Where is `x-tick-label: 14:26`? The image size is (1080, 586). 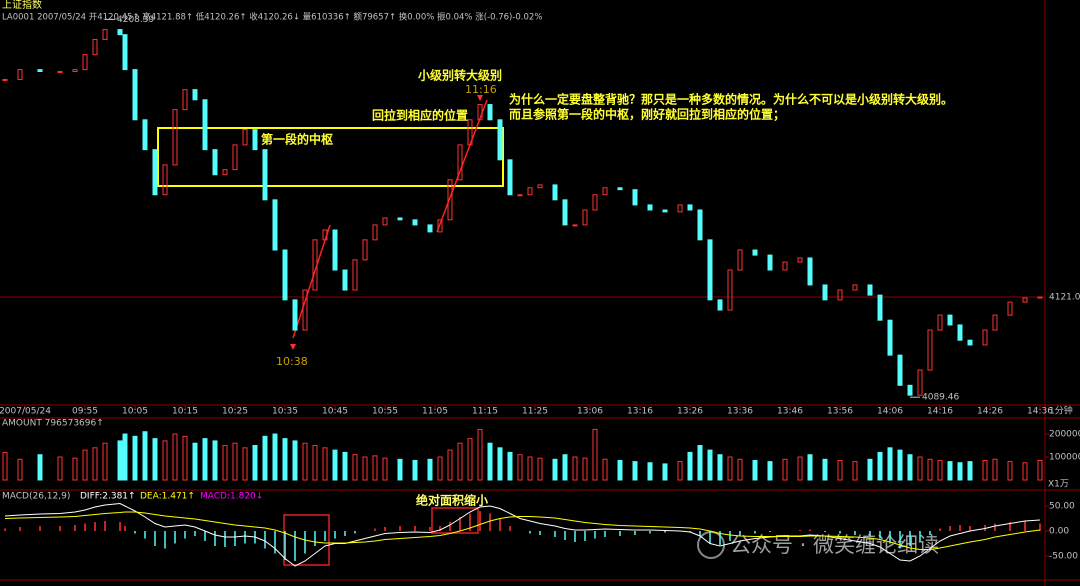 x-tick-label: 14:26 is located at coordinates (990, 412).